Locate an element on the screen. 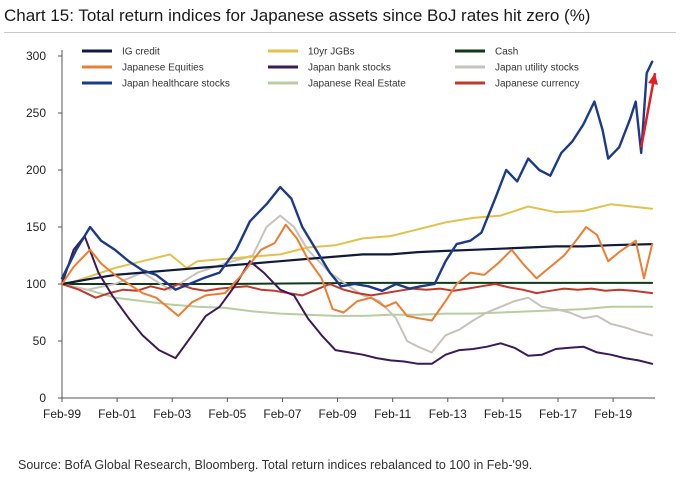 This screenshot has height=486, width=680. x-tick-label: Feb-07 is located at coordinates (282, 414).